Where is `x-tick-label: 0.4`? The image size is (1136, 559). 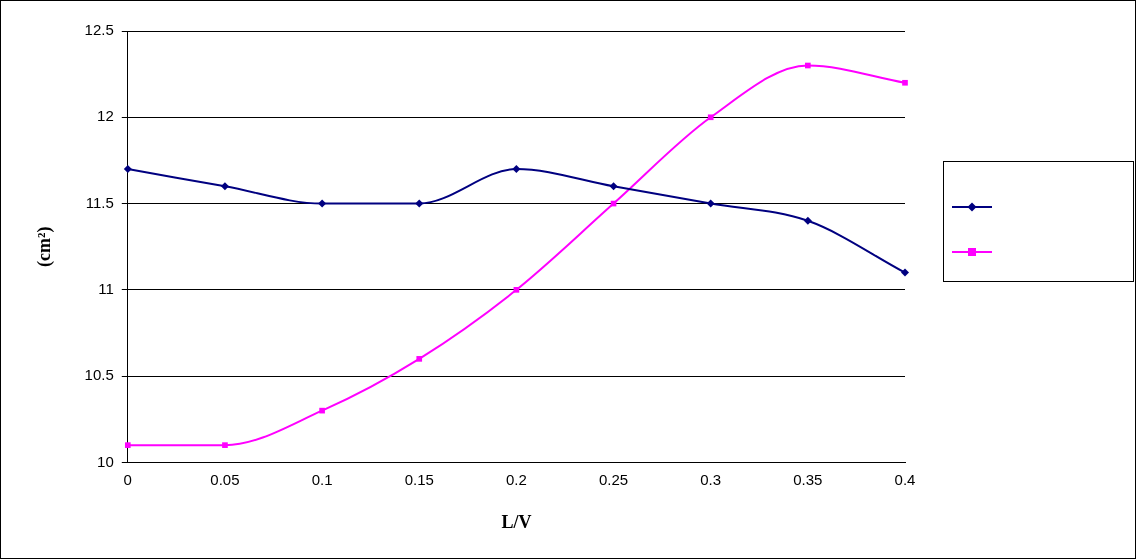
x-tick-label: 0.4 is located at coordinates (905, 479).